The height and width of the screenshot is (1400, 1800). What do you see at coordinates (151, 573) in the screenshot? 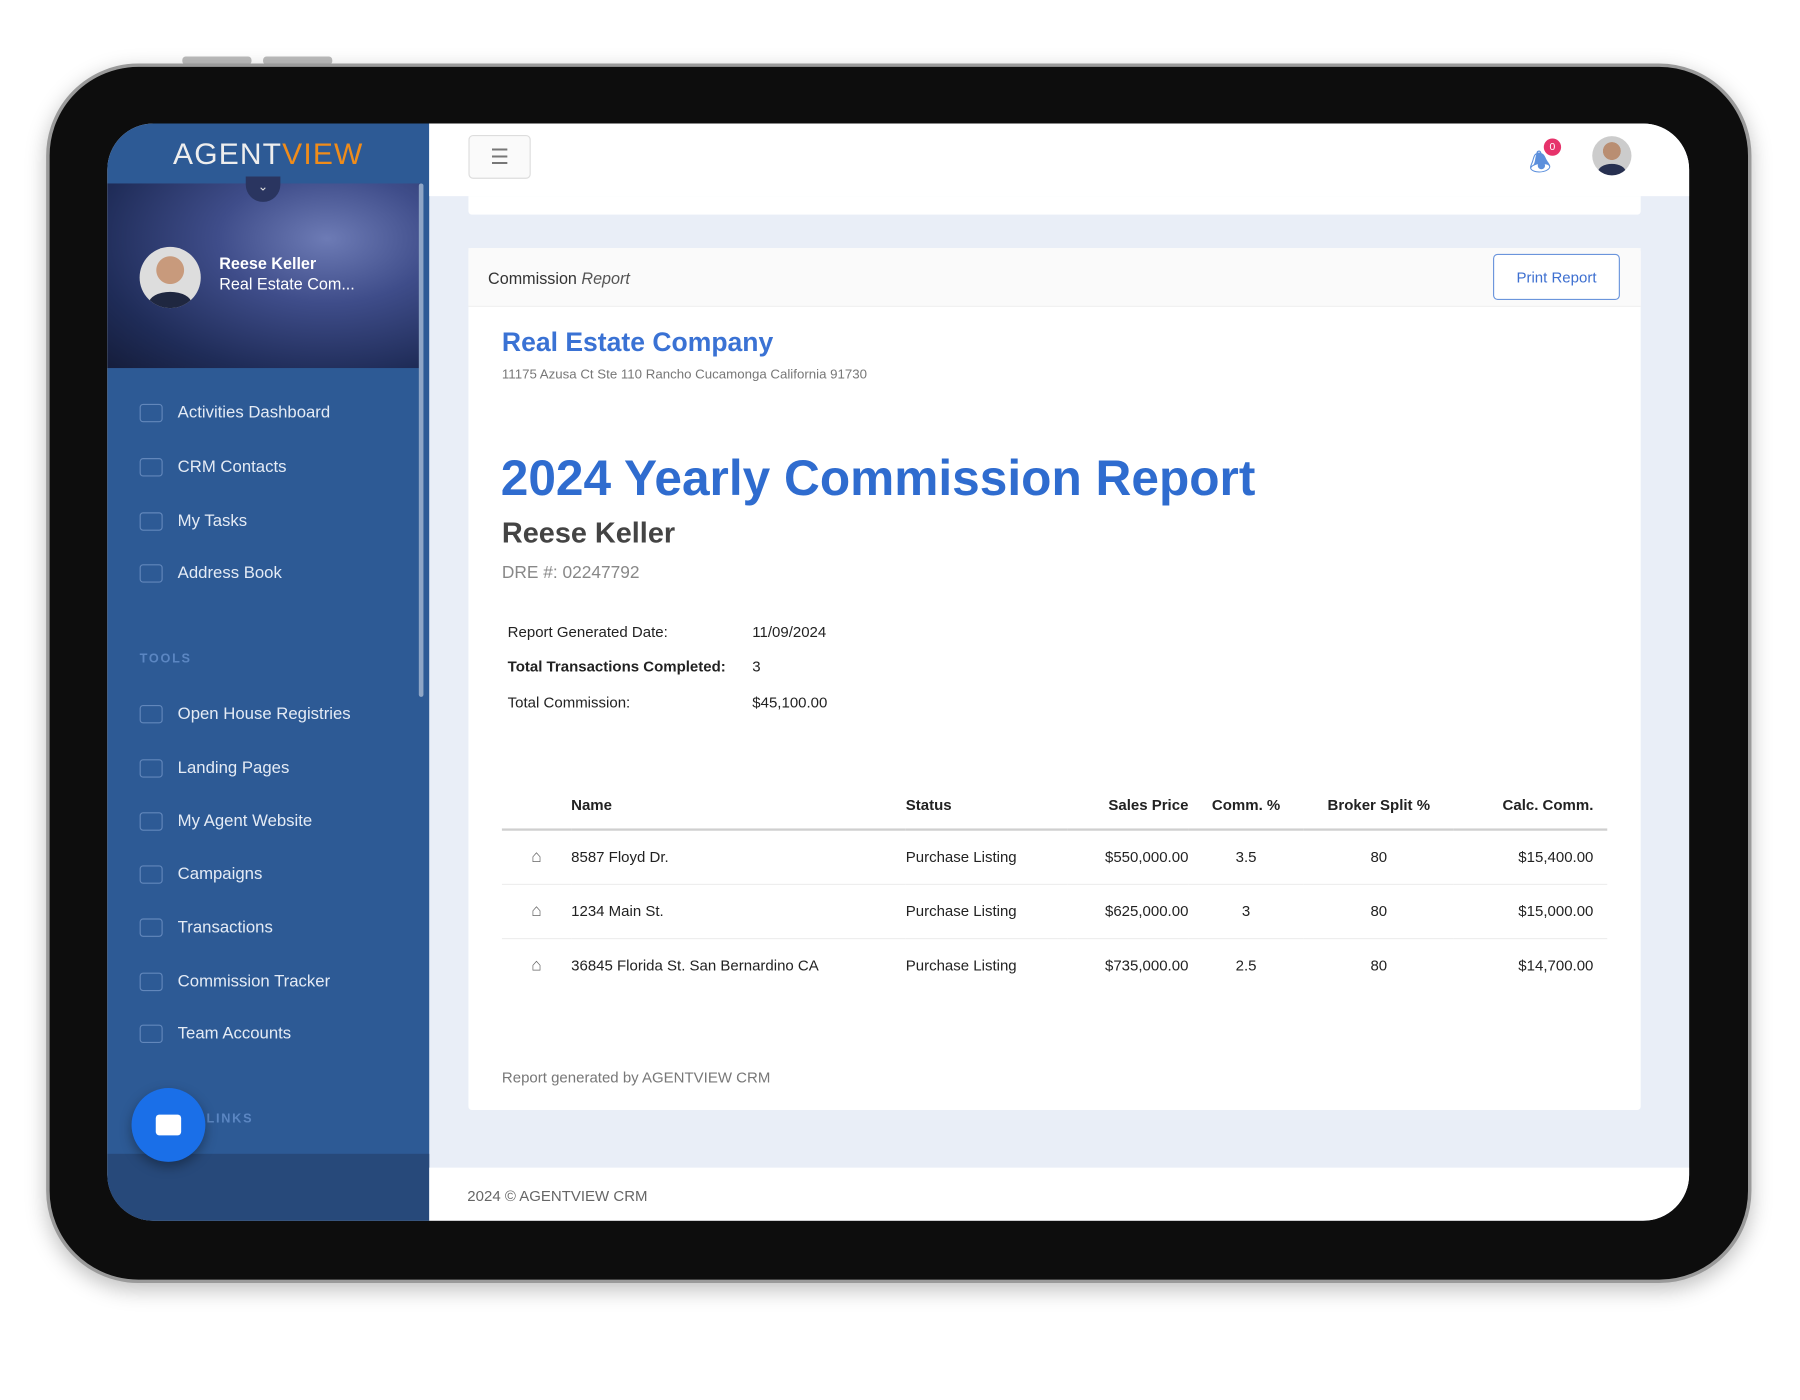
I see `address-book-icon` at bounding box center [151, 573].